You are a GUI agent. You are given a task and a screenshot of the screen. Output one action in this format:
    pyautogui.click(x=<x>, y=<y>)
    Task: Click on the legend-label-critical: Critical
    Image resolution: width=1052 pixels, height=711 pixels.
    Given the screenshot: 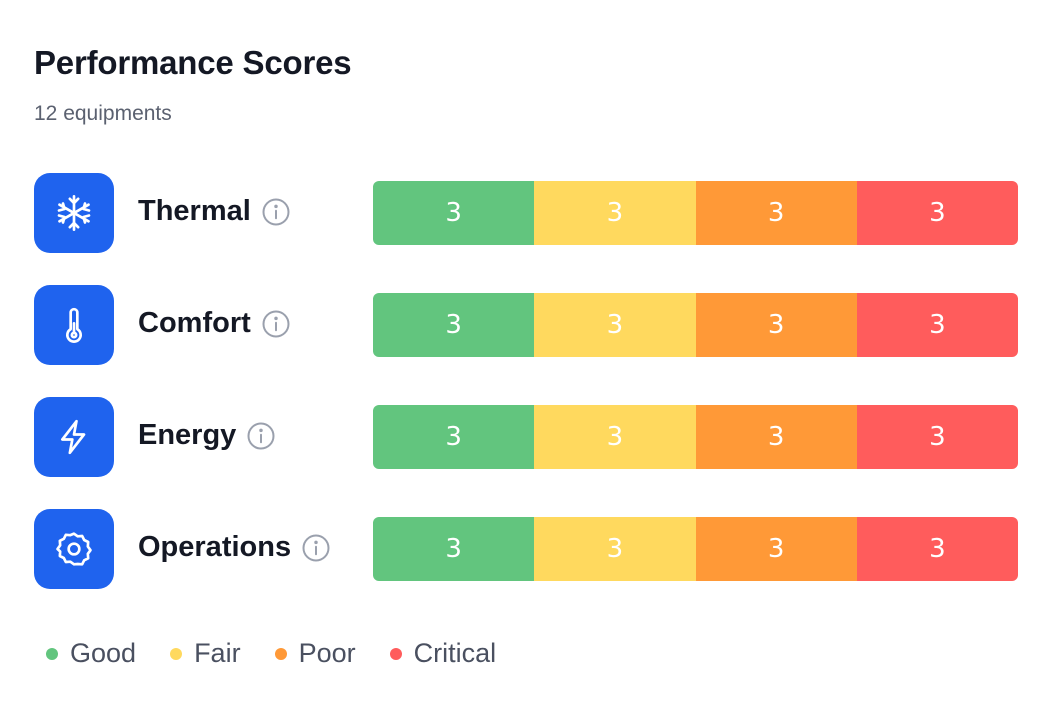 What is the action you would take?
    pyautogui.click(x=455, y=653)
    